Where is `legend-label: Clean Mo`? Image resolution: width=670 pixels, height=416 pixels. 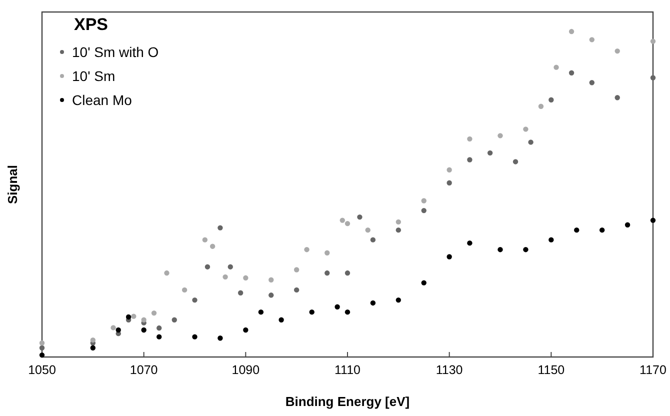 legend-label: Clean Mo is located at coordinates (102, 100).